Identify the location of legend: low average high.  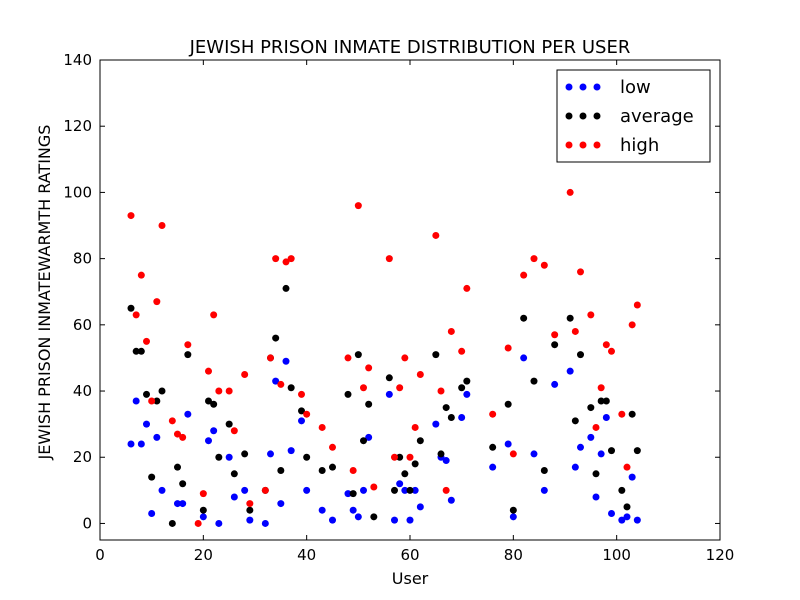
(633, 116).